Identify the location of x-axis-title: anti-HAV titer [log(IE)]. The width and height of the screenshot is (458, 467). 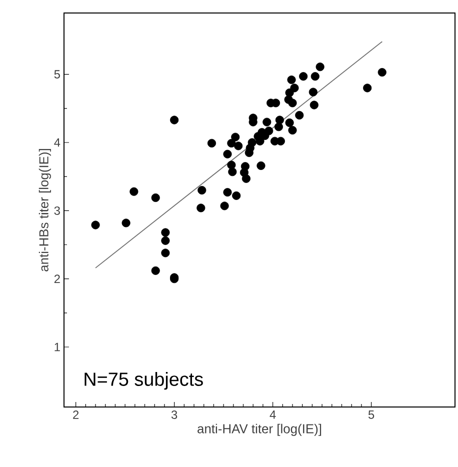
(260, 430).